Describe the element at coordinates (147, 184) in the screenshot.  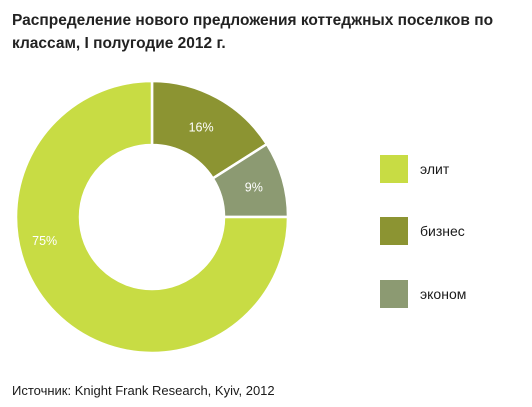
I see `donut-labels: 16% 9% 75%` at that location.